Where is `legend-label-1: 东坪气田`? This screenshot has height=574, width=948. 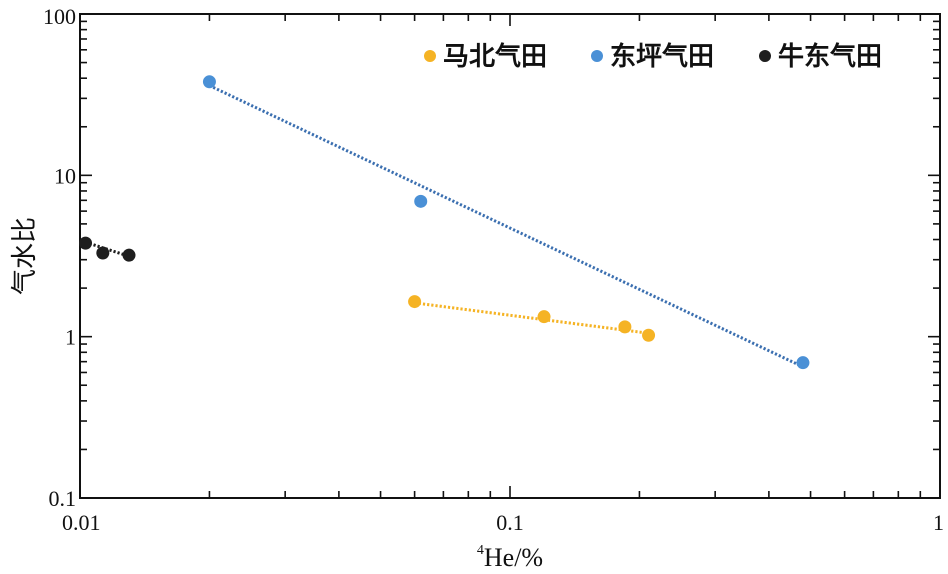 legend-label-1: 东坪气田 is located at coordinates (662, 56).